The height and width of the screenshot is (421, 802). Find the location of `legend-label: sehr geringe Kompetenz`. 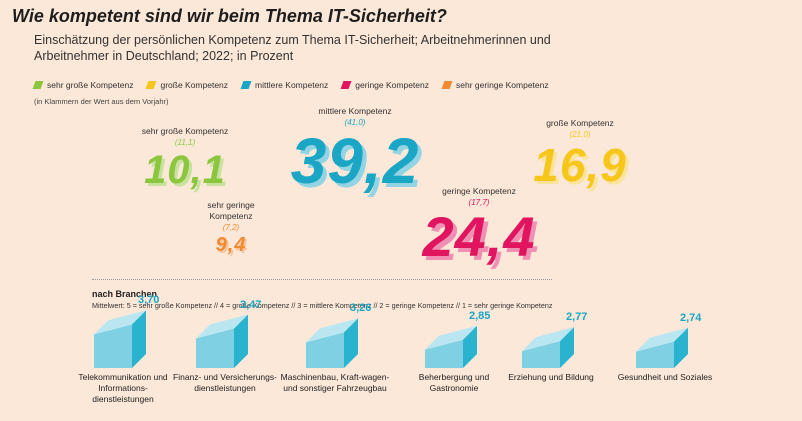

legend-label: sehr geringe Kompetenz is located at coordinates (502, 85).